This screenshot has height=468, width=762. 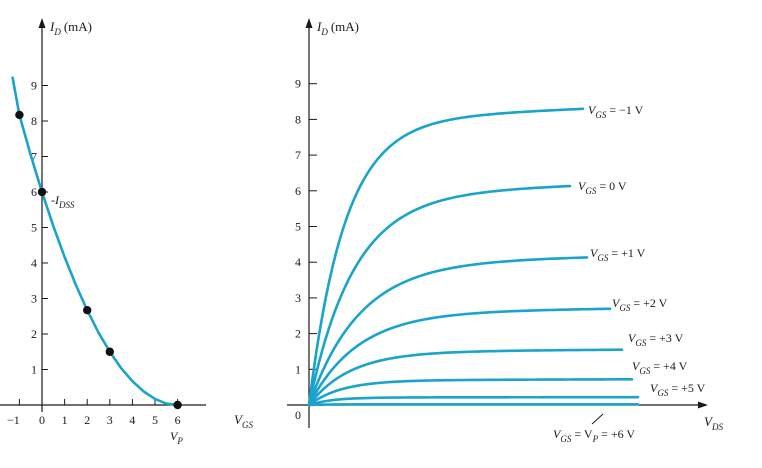 What do you see at coordinates (656, 339) in the screenshot?
I see `drain-curve-label: VGS = +3 V` at bounding box center [656, 339].